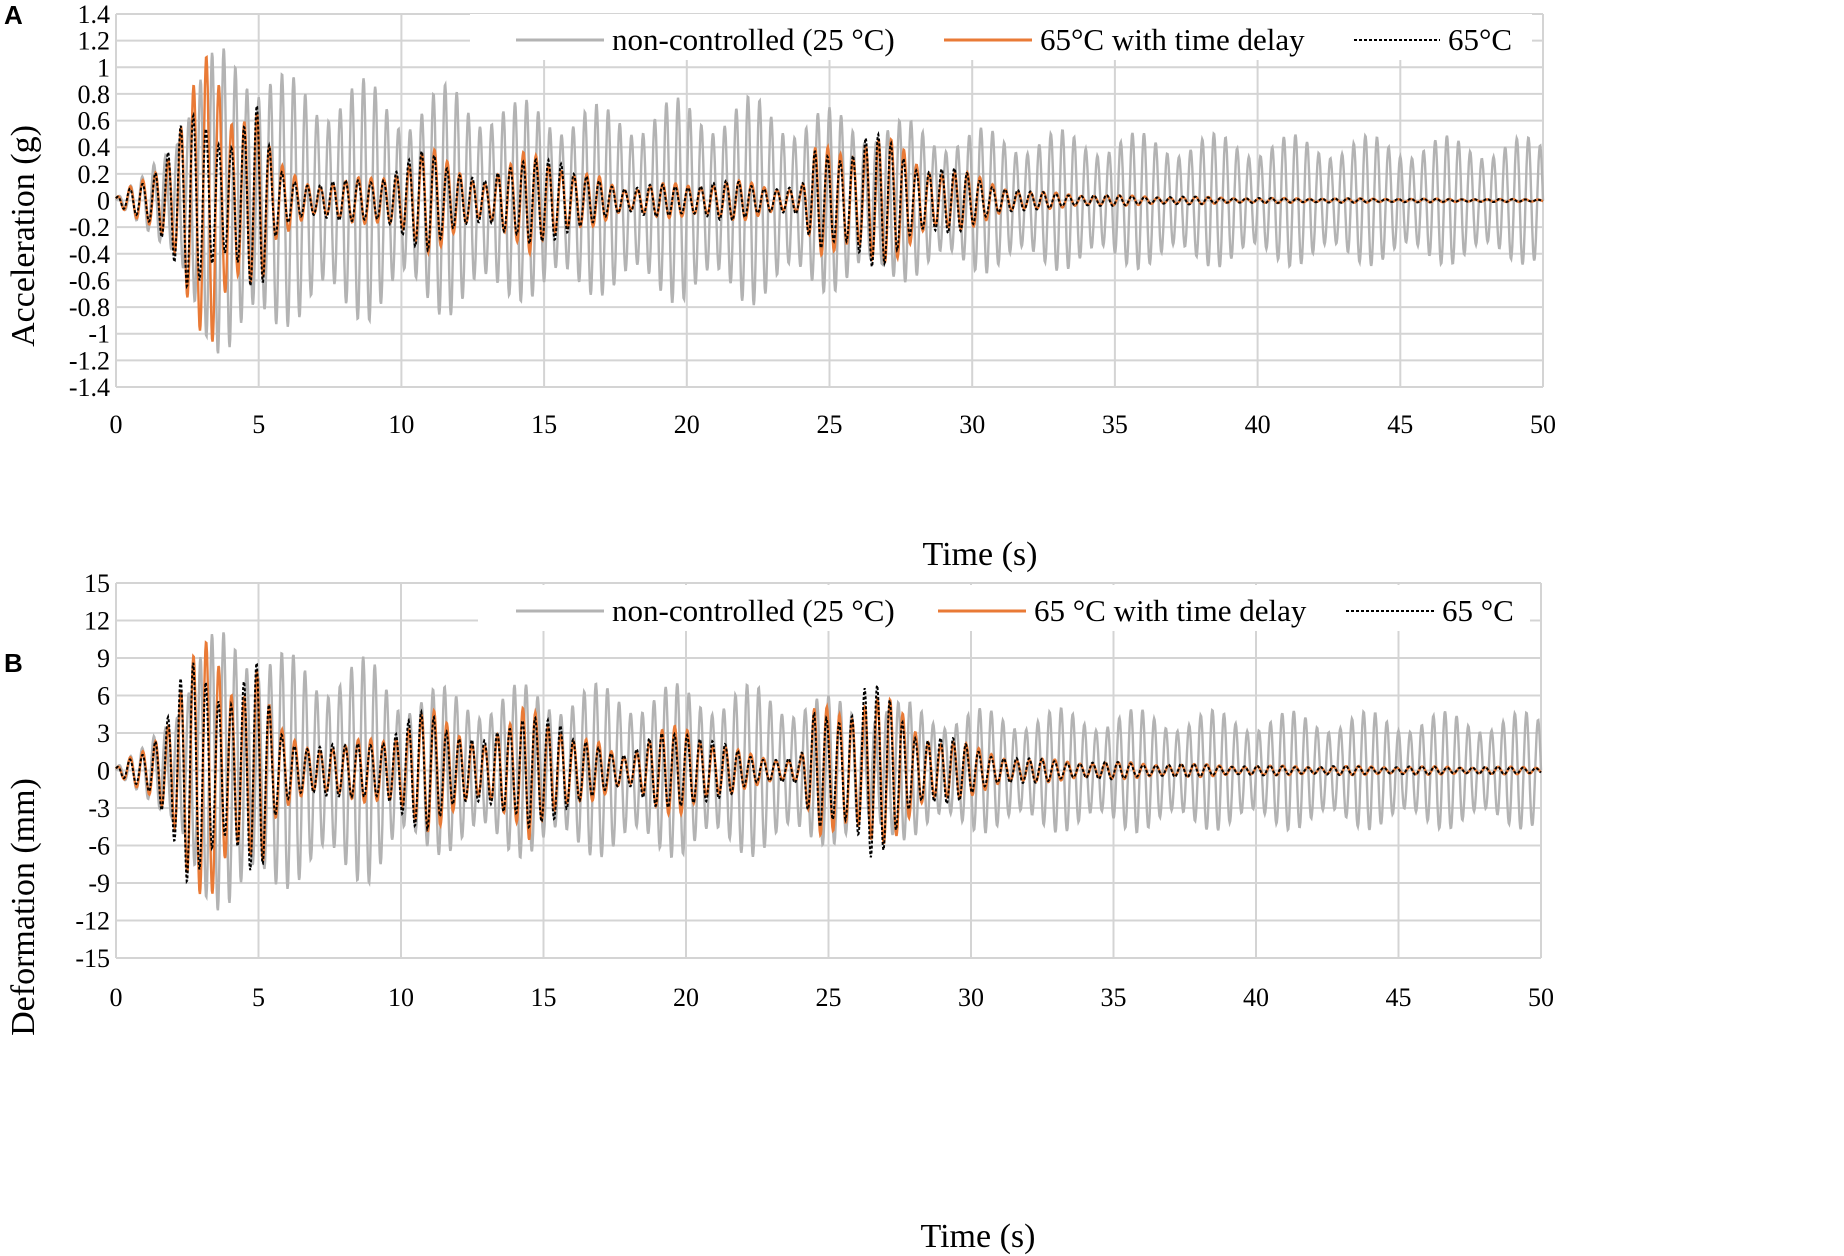  Describe the element at coordinates (103, 658) in the screenshot. I see `y-tick-label: 9` at that location.